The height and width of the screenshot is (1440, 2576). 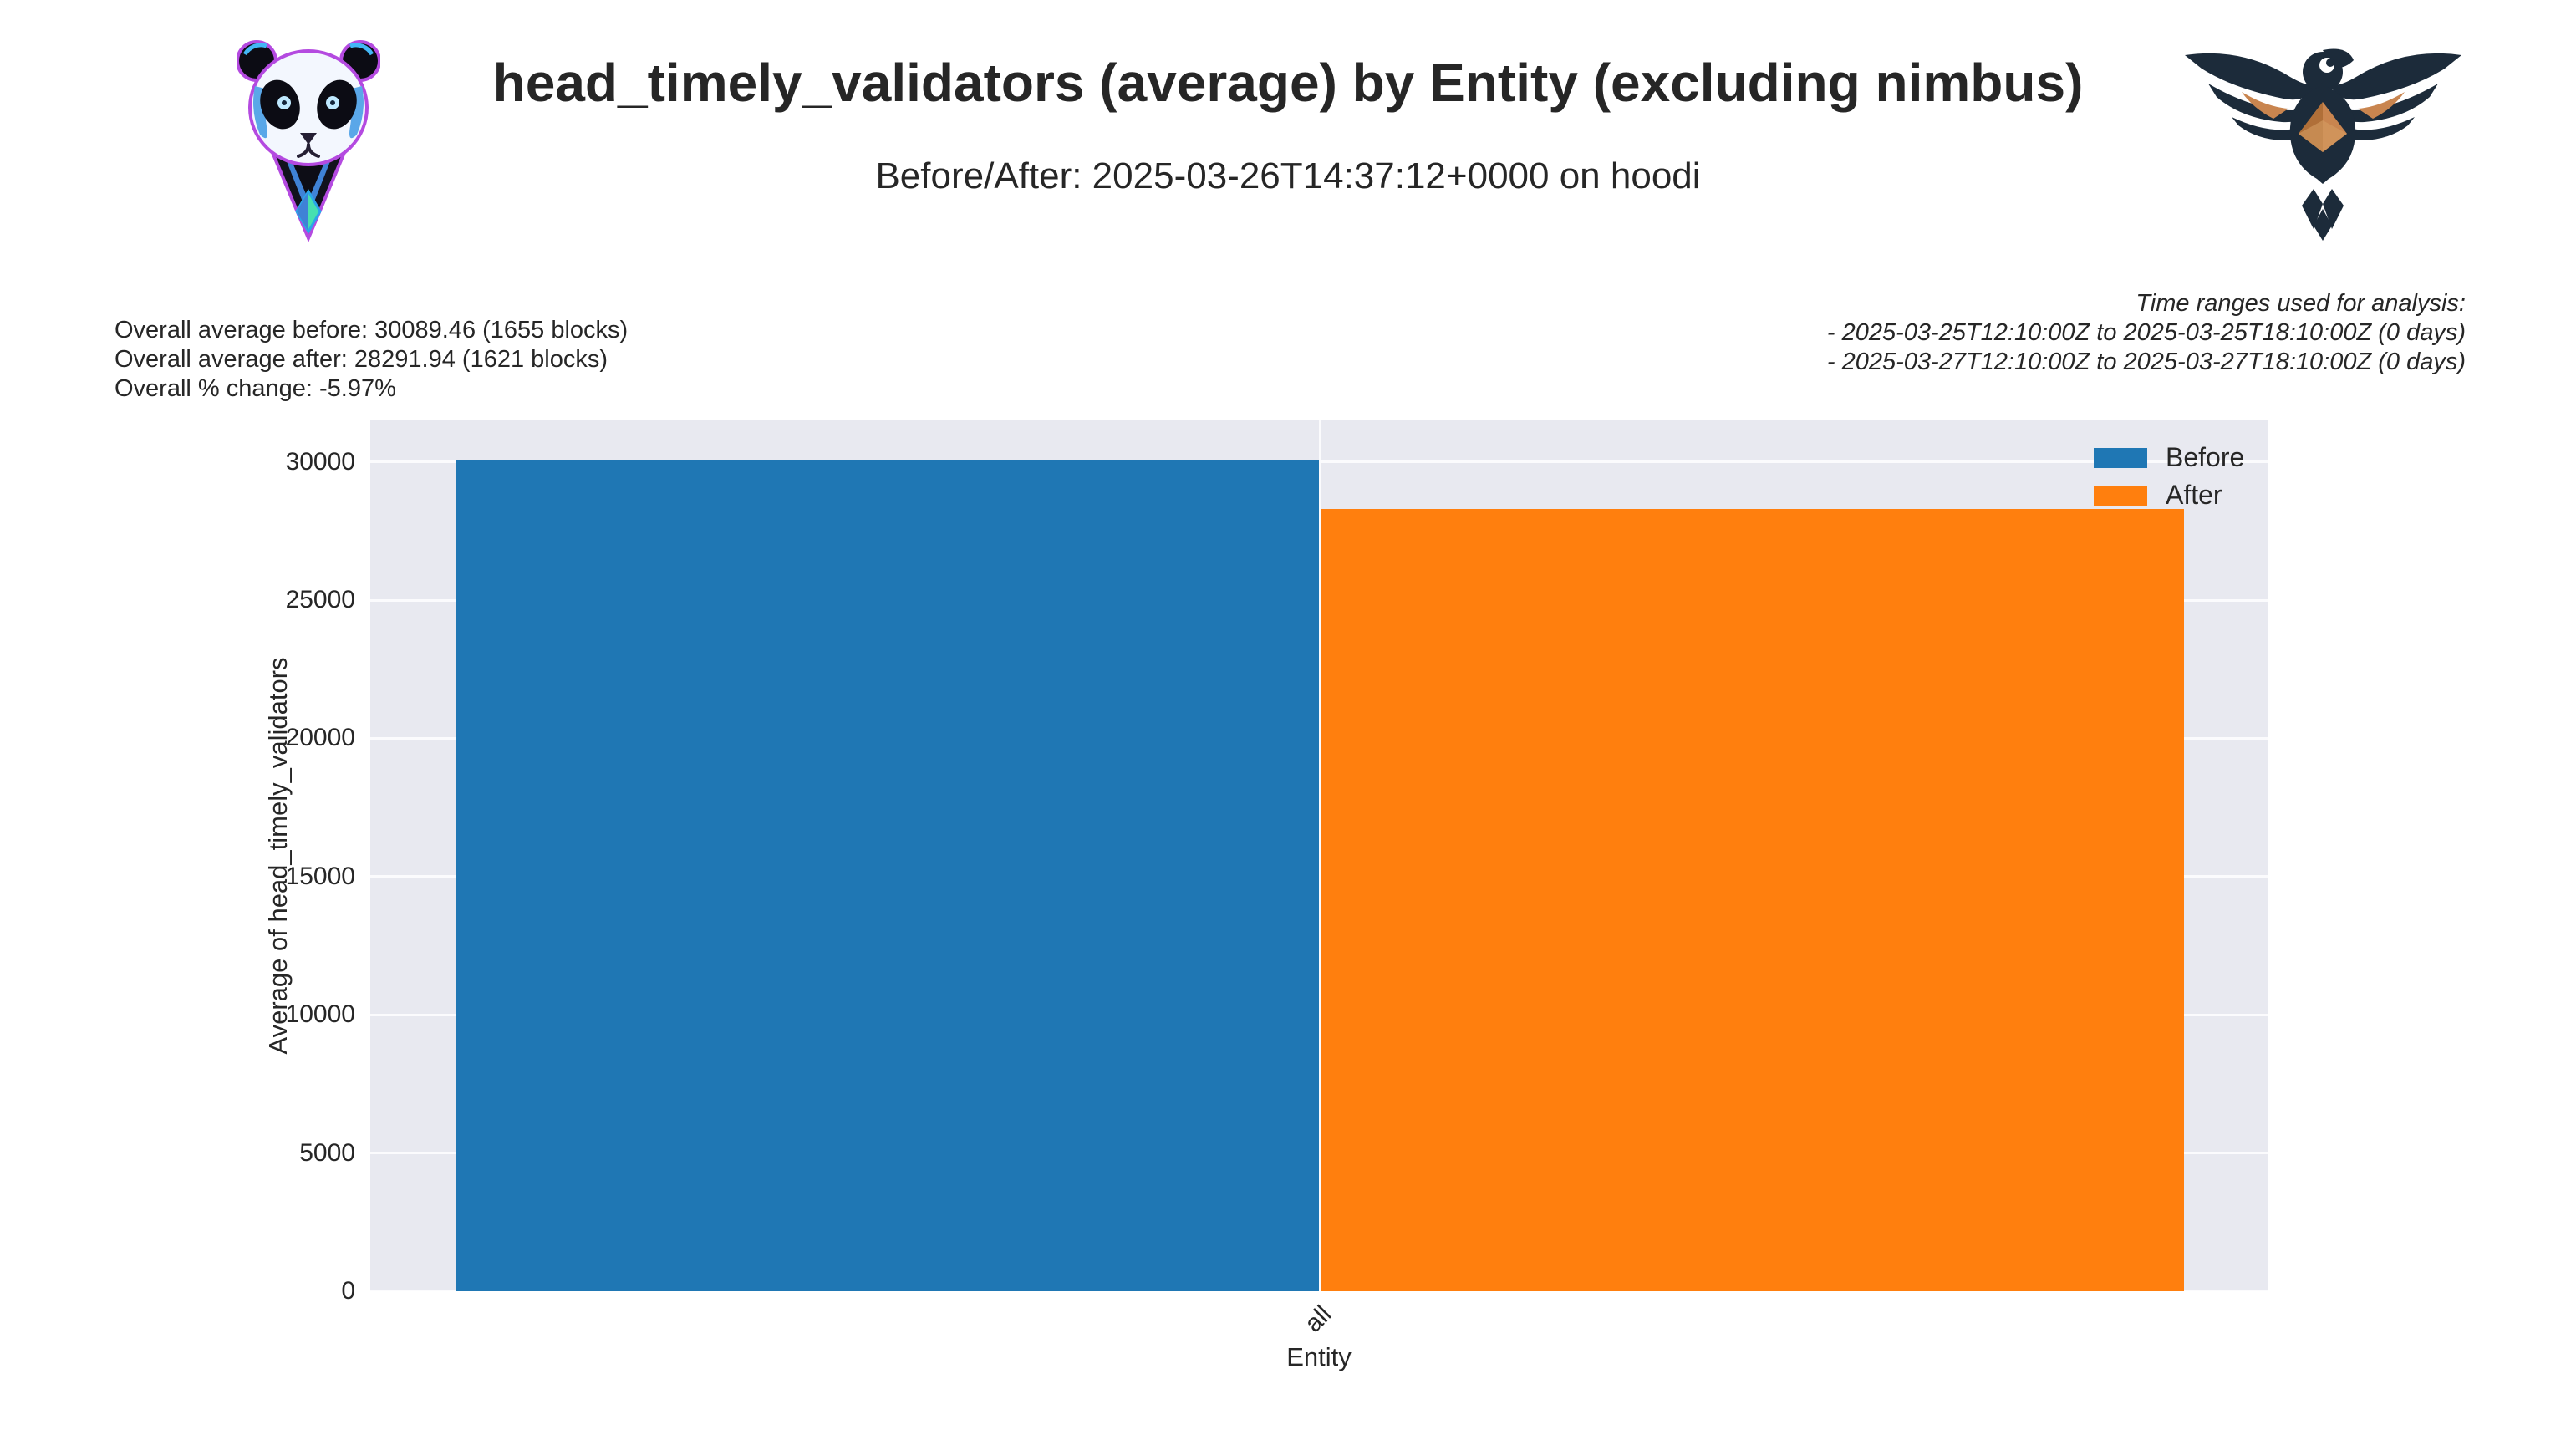 What do you see at coordinates (320, 600) in the screenshot?
I see `y-tick-label: 25000` at bounding box center [320, 600].